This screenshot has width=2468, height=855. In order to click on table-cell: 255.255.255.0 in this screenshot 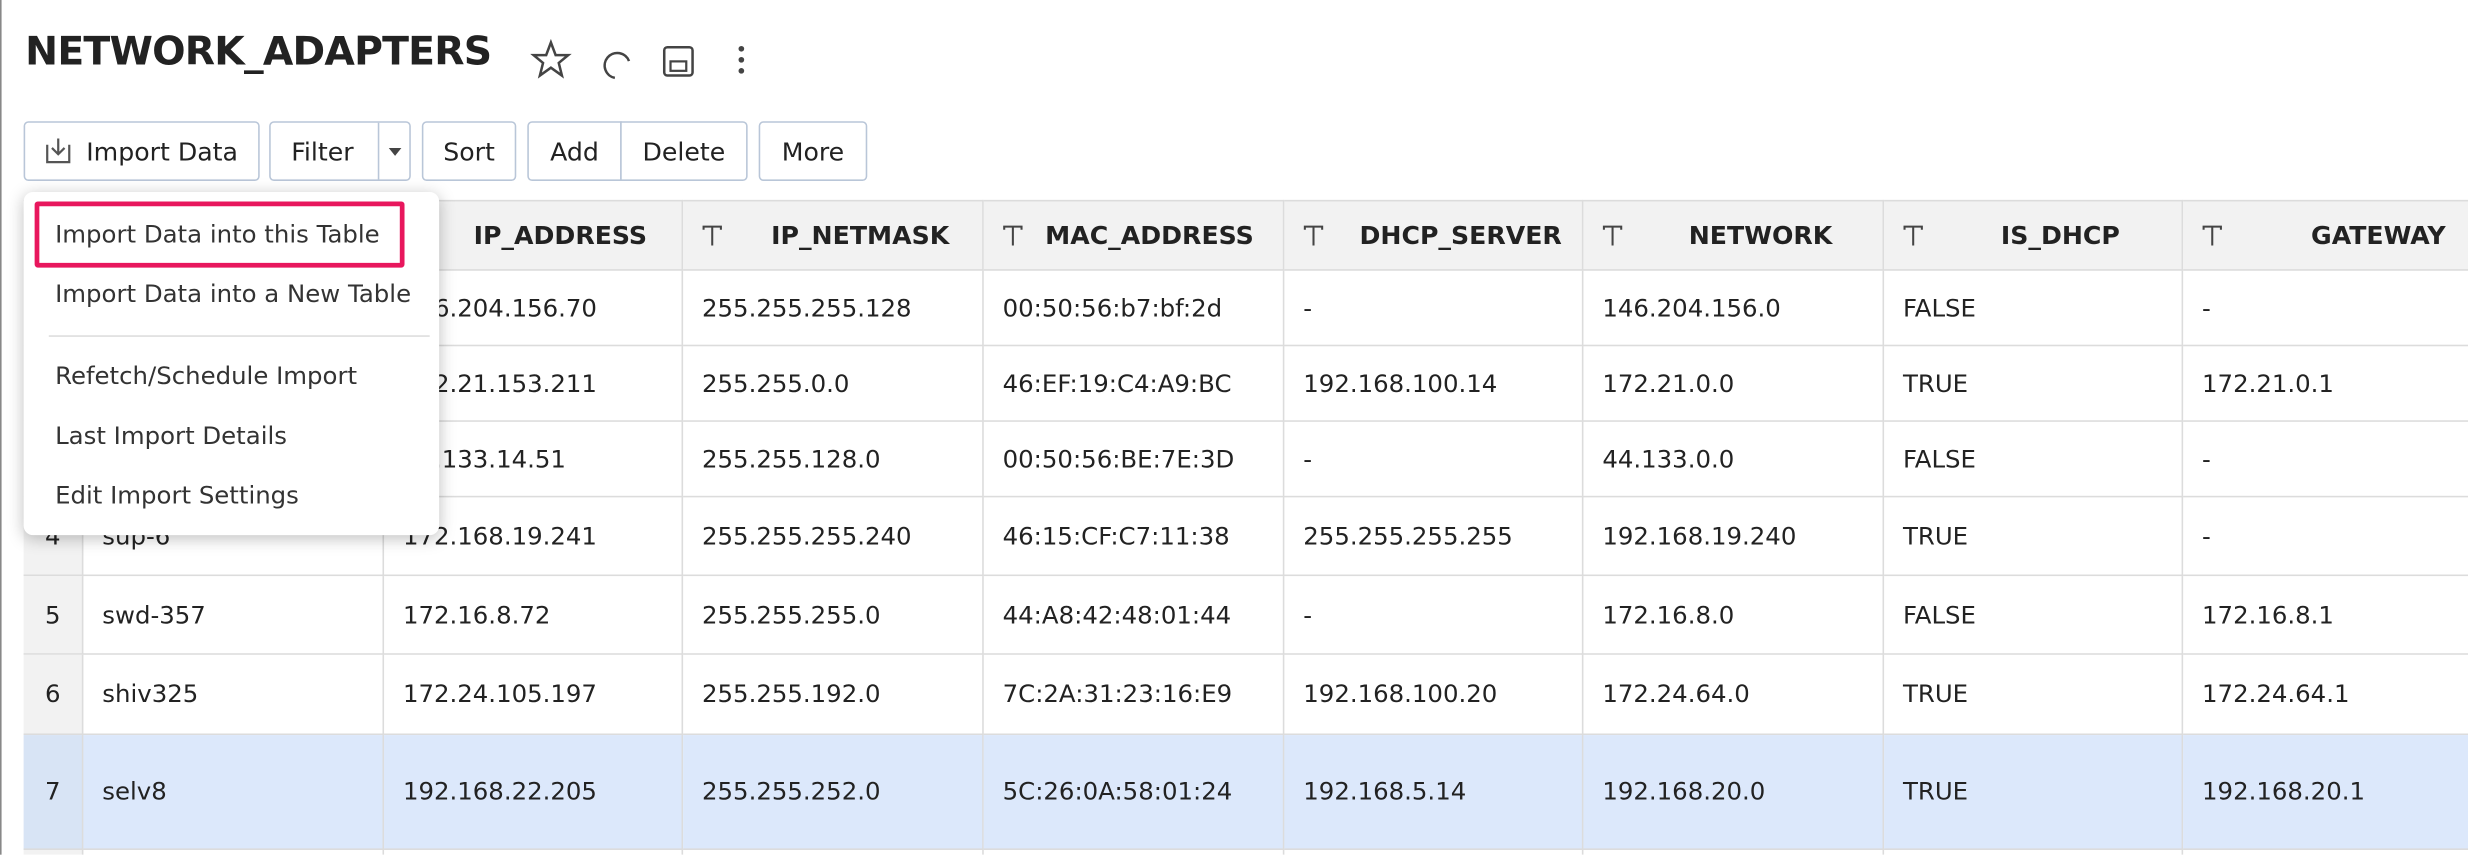, I will do `click(833, 615)`.